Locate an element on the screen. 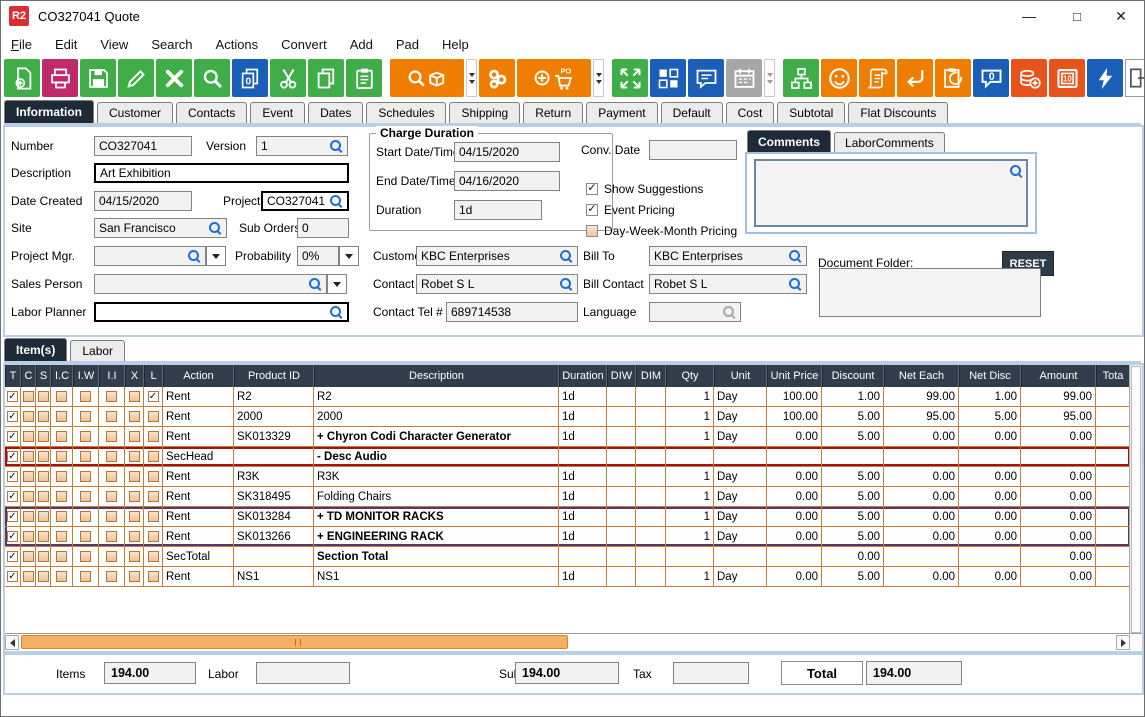 The width and height of the screenshot is (1145, 717). col-header-dim: DIM is located at coordinates (651, 376).